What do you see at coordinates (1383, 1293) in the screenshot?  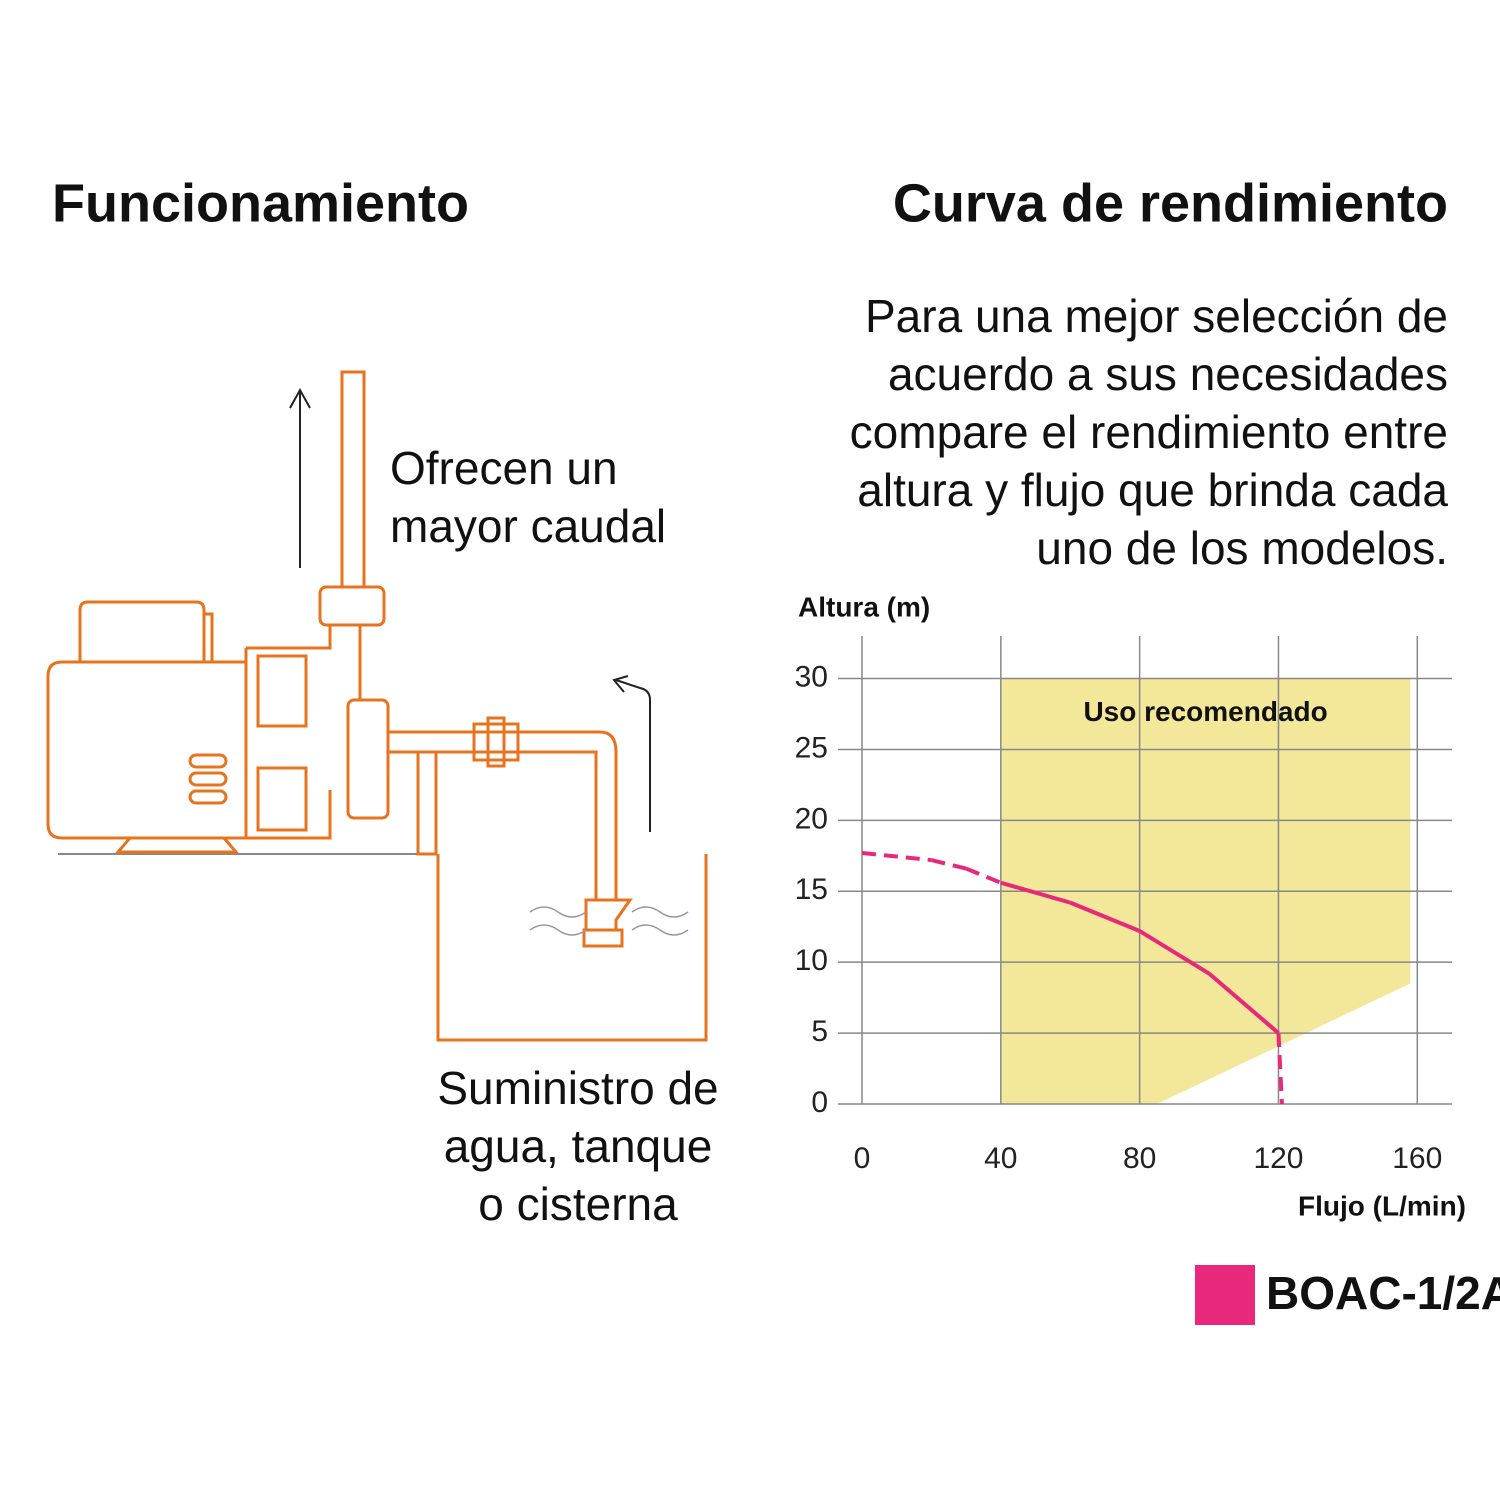 I see `legend-label: BOAC-1/2A` at bounding box center [1383, 1293].